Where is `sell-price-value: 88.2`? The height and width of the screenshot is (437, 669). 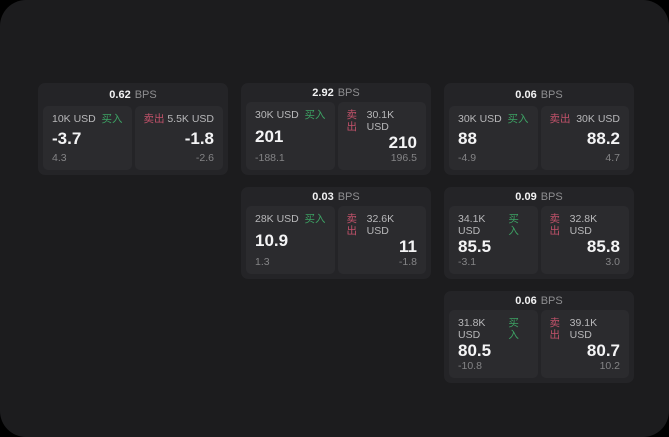 sell-price-value: 88.2 is located at coordinates (603, 138).